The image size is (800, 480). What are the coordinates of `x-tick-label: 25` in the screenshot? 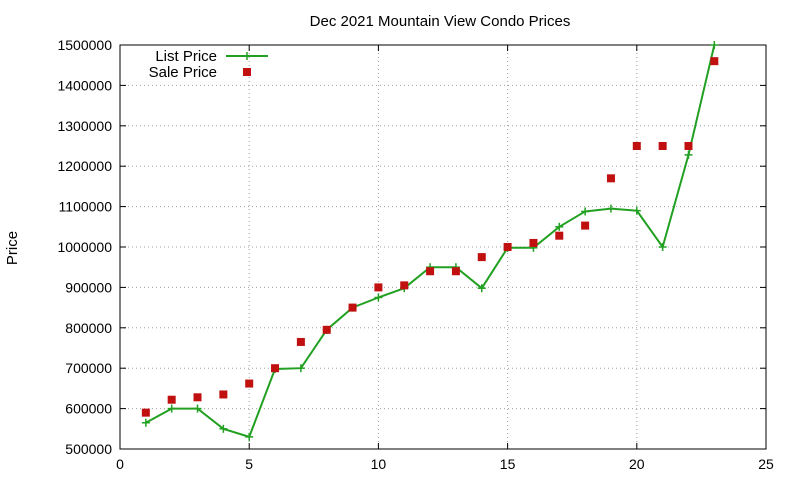 It's located at (766, 464).